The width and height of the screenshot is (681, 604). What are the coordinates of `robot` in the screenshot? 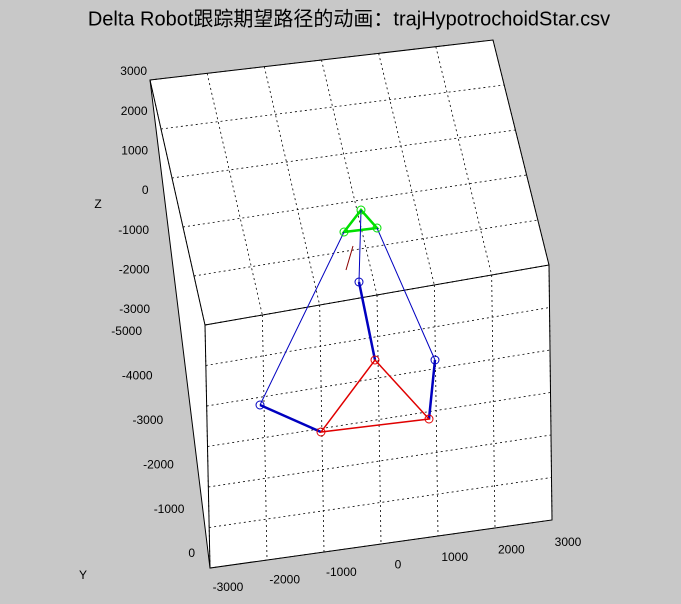 It's located at (347, 321).